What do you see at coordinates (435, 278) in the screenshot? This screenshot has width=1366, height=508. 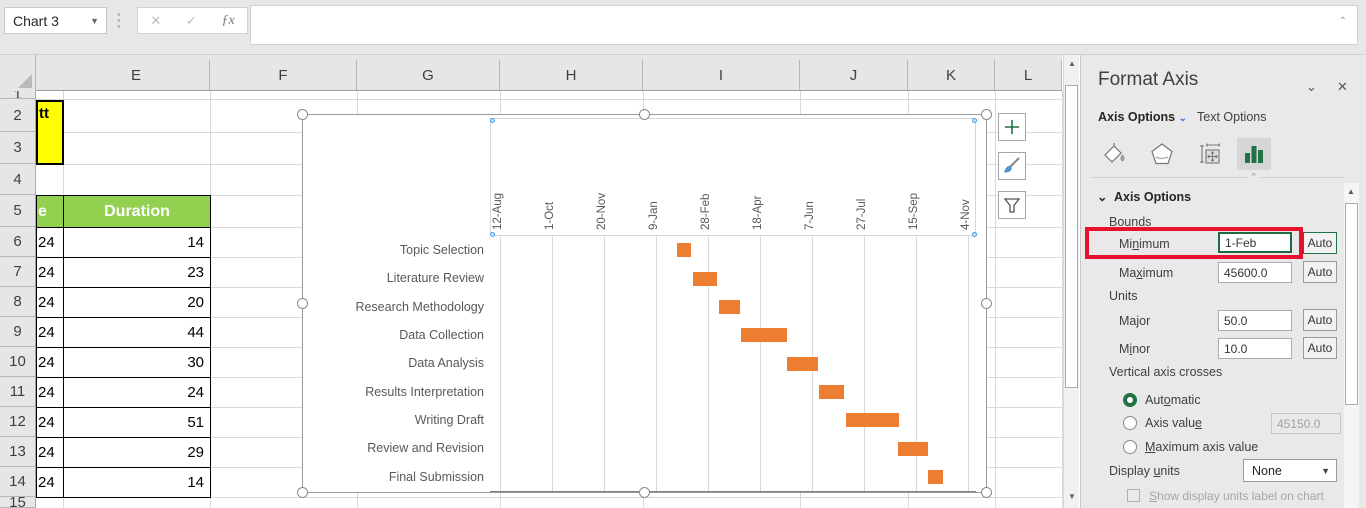 I see `y-axis-category-label: Literature Review` at bounding box center [435, 278].